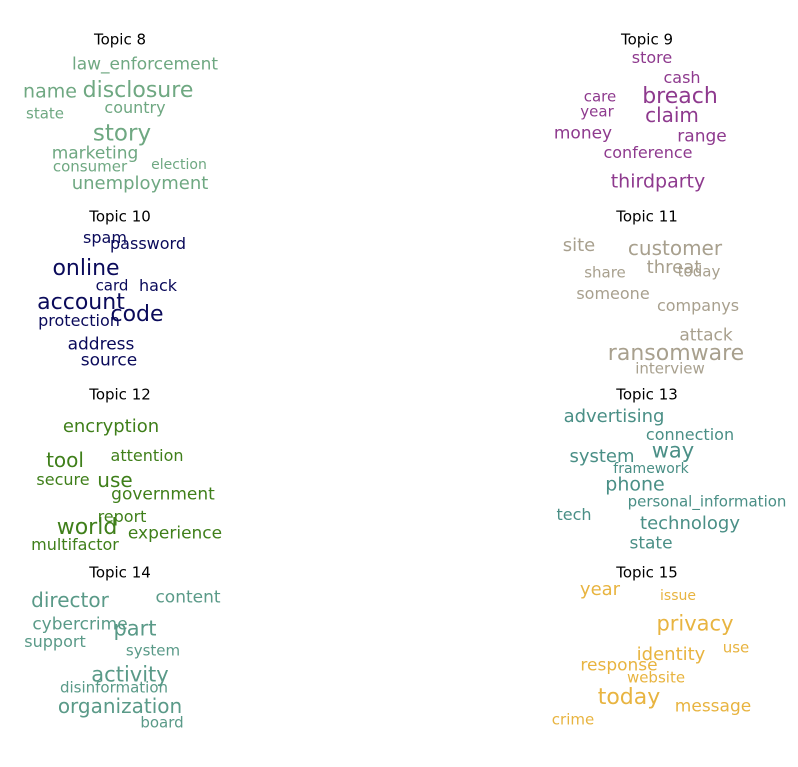 This screenshot has height=767, width=798. I want to click on word-2-5: year, so click(597, 111).